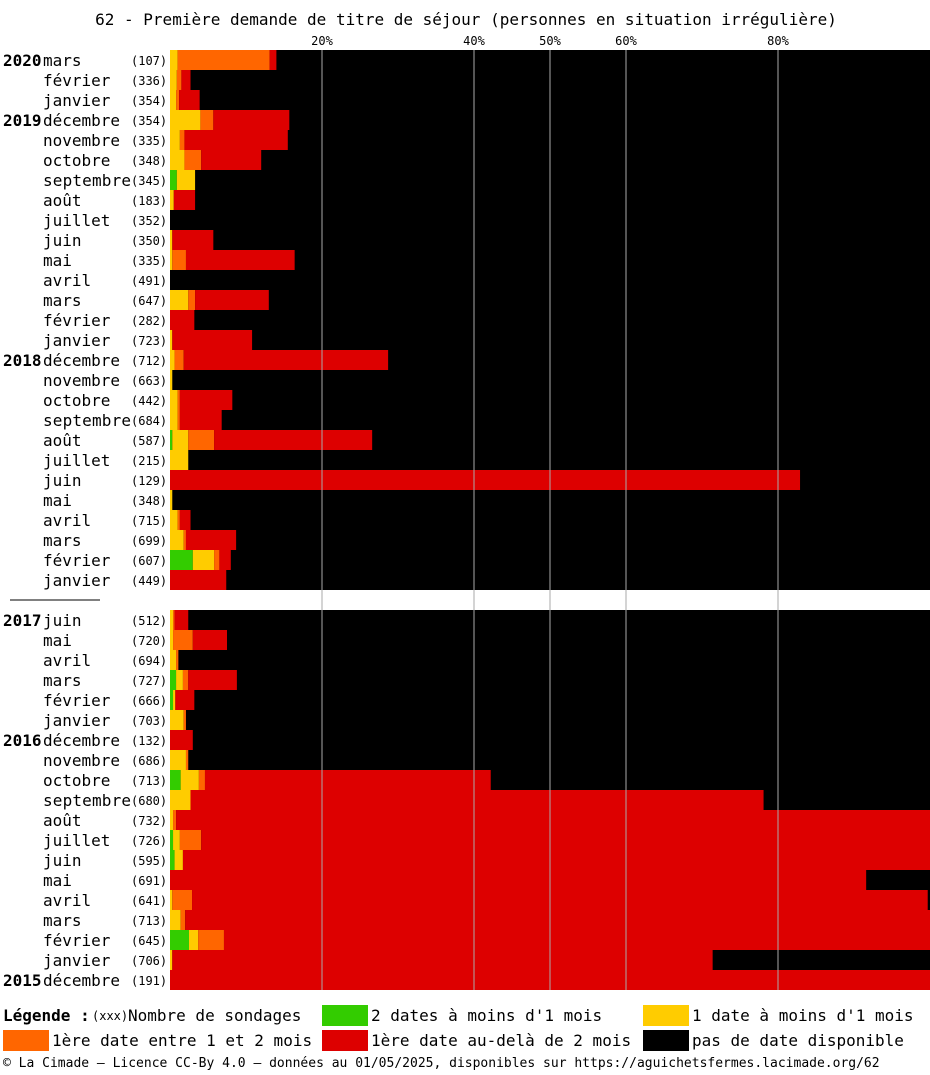 The image size is (930, 1075). What do you see at coordinates (149, 221) in the screenshot?
I see `count-label: (352)` at bounding box center [149, 221].